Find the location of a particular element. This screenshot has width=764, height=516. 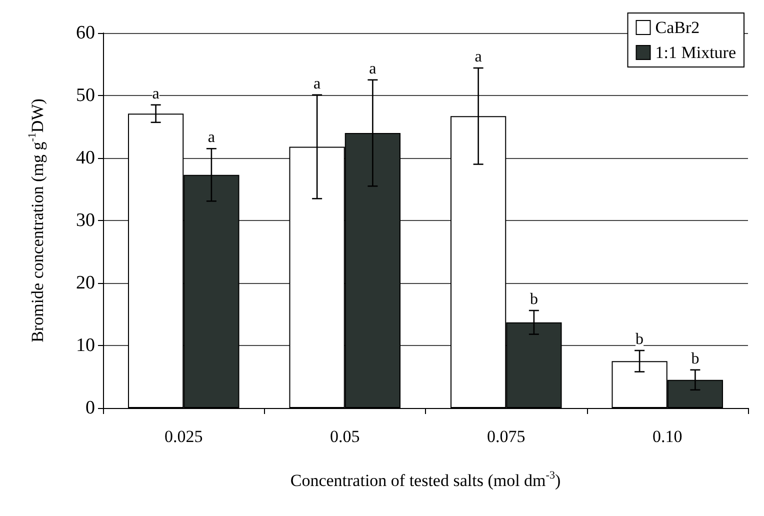

y-tick-label: 30 is located at coordinates (85, 220).